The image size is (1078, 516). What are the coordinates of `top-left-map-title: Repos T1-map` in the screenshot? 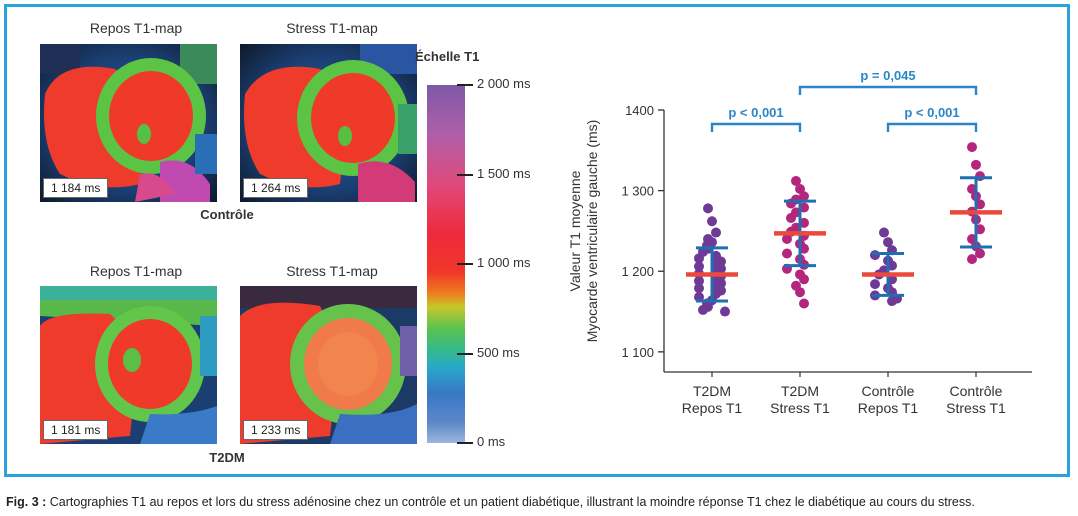 It's located at (136, 28).